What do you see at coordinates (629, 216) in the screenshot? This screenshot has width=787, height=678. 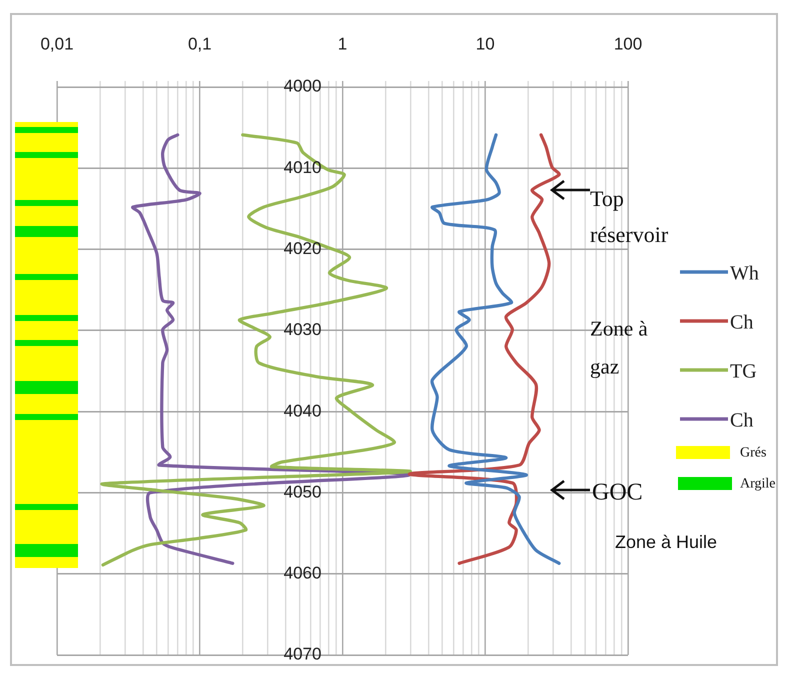 I see `annotation: Top réservoir` at bounding box center [629, 216].